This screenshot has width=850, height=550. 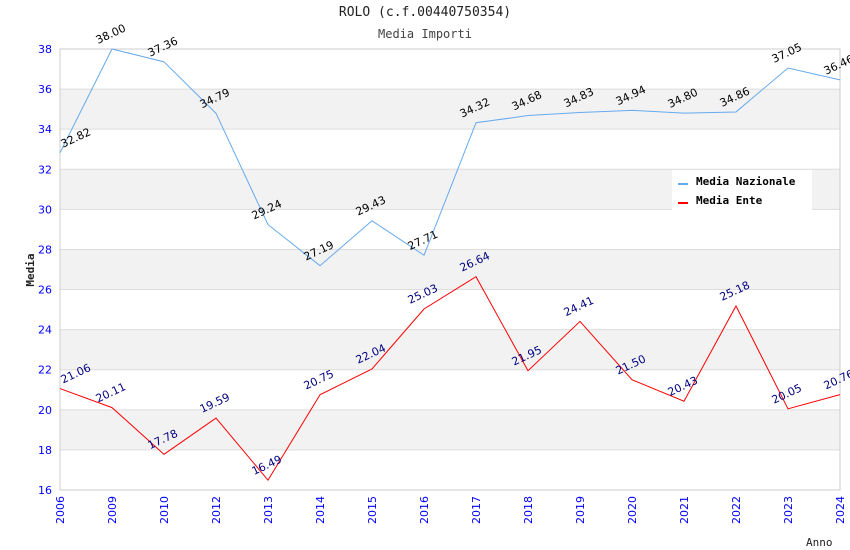 I want to click on data-label: 20.76, so click(x=836, y=379).